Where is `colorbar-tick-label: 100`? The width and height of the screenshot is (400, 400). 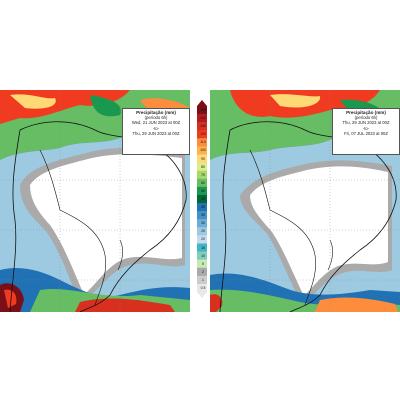
colorbar-tick-label: 100 is located at coordinates (203, 150).